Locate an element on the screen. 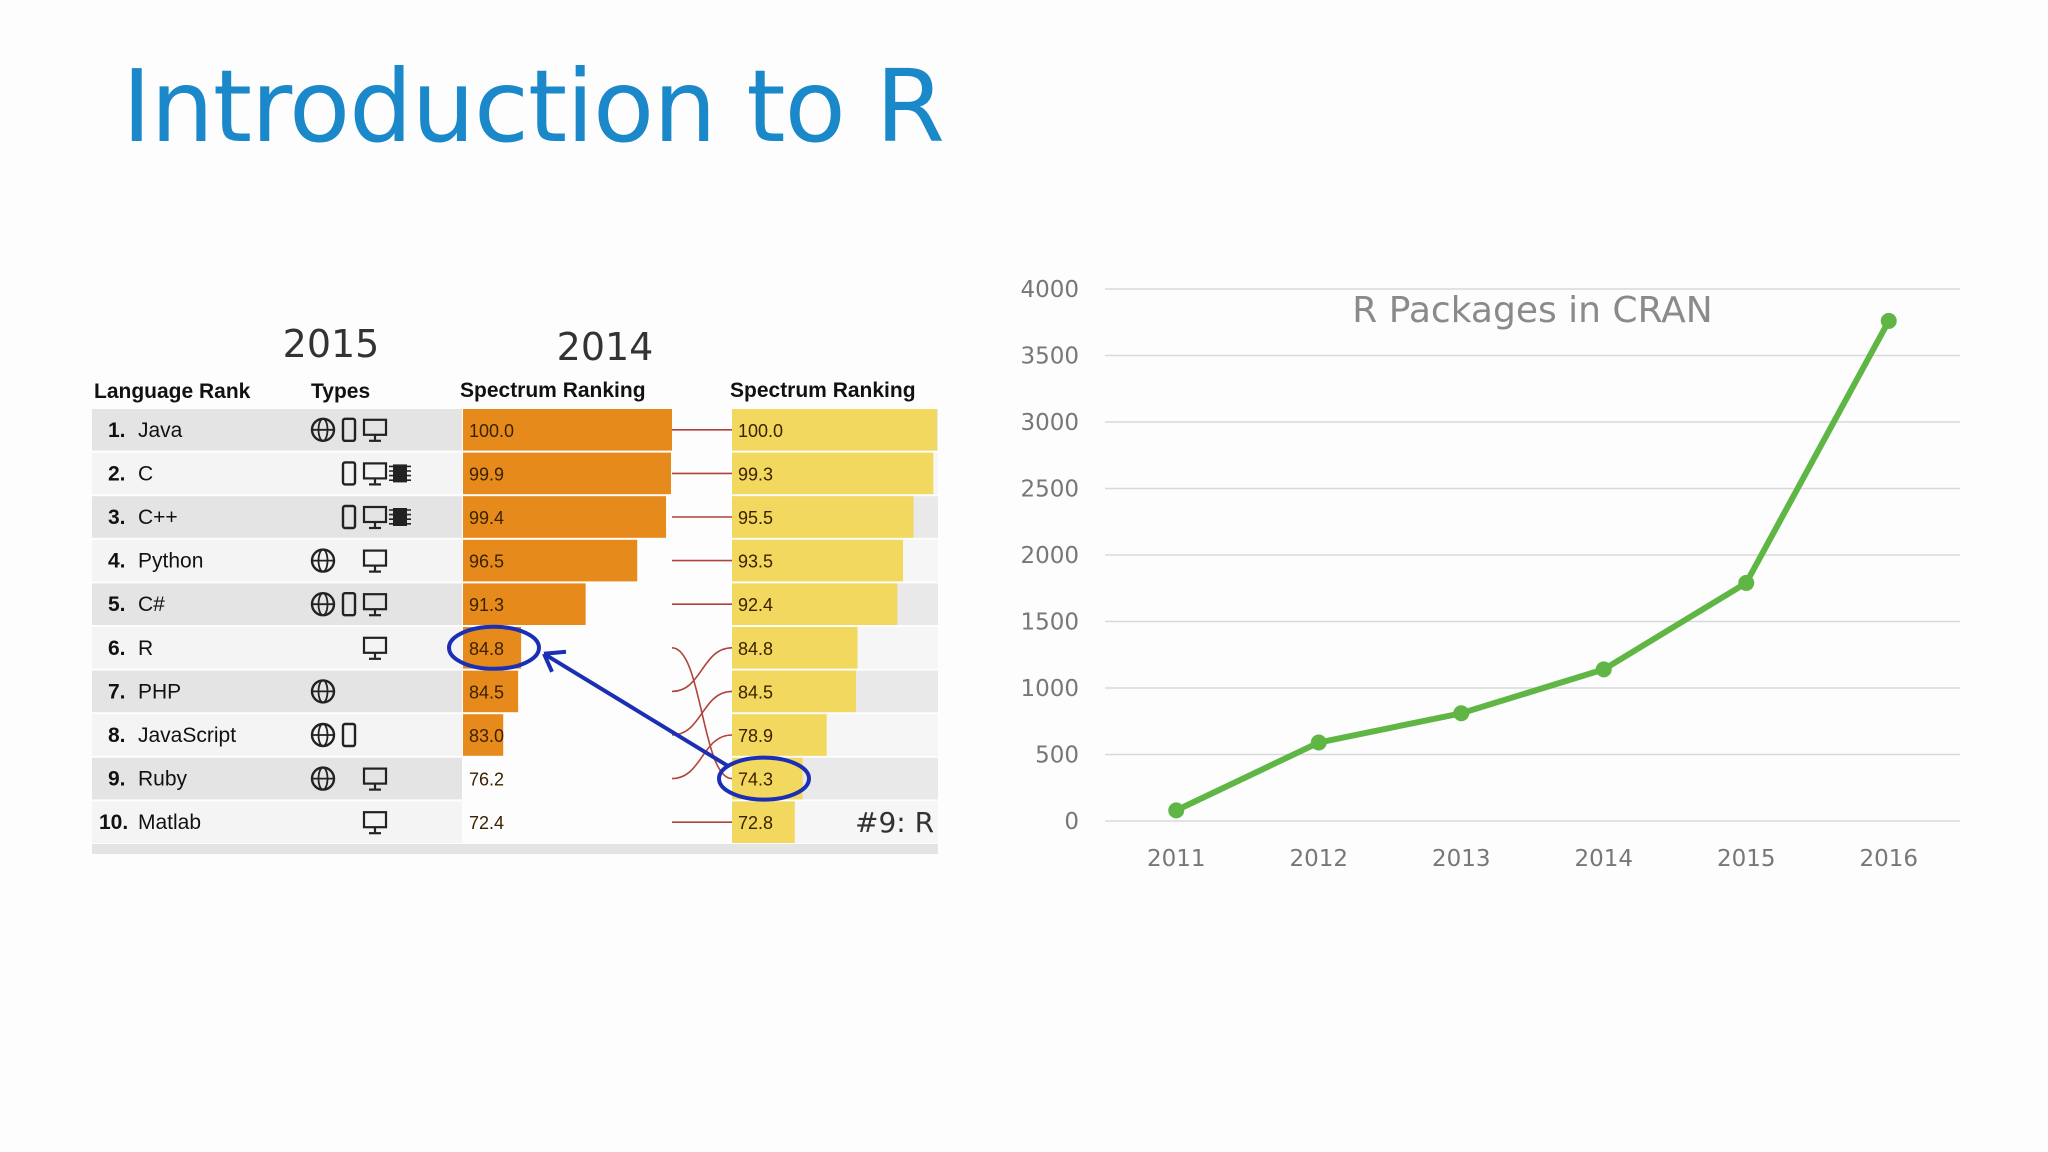 This screenshot has height=1152, width=2048. header-language-rank: Language Rank is located at coordinates (172, 391).